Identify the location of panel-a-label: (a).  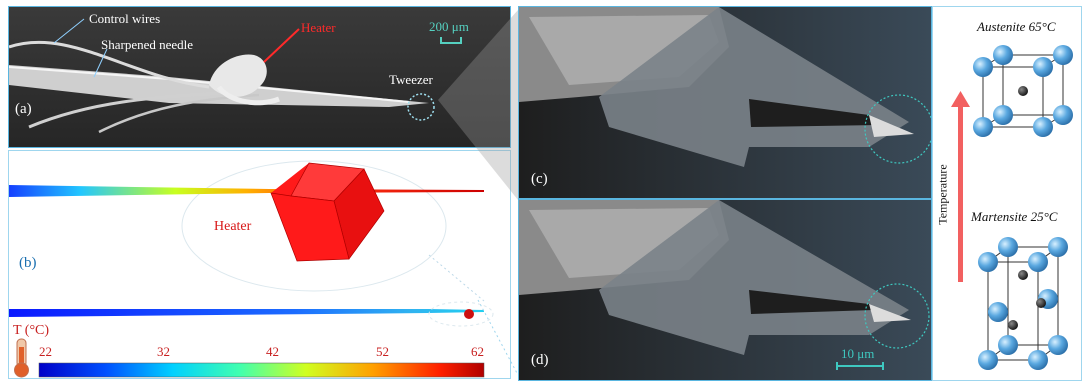
(23, 109).